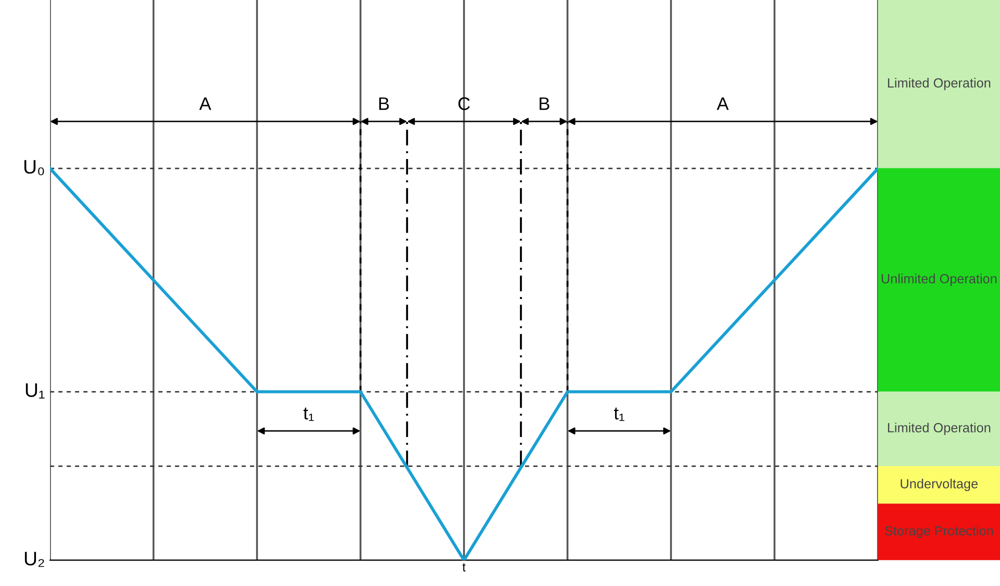  What do you see at coordinates (34, 559) in the screenshot?
I see `ref-line-label: U₂` at bounding box center [34, 559].